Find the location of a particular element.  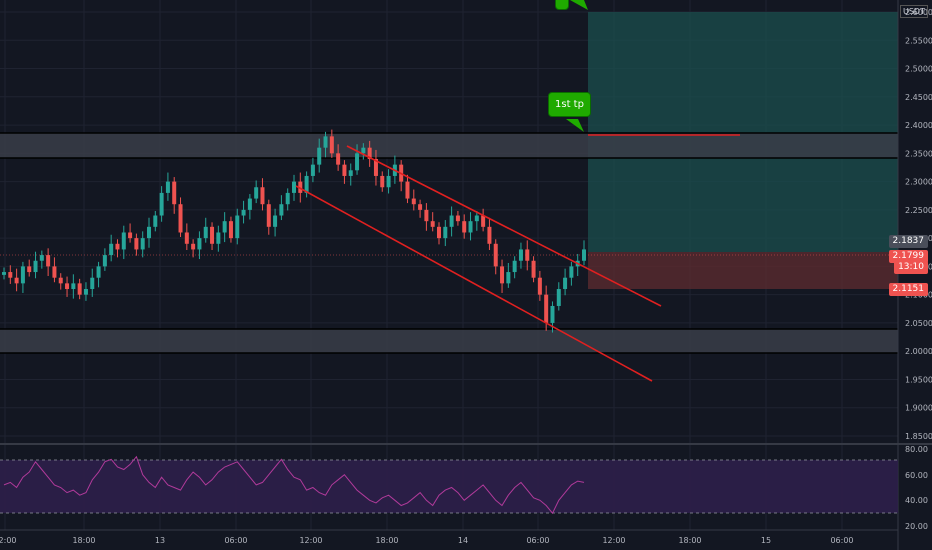

price-tick-label: 2.3500 is located at coordinates (918, 153).